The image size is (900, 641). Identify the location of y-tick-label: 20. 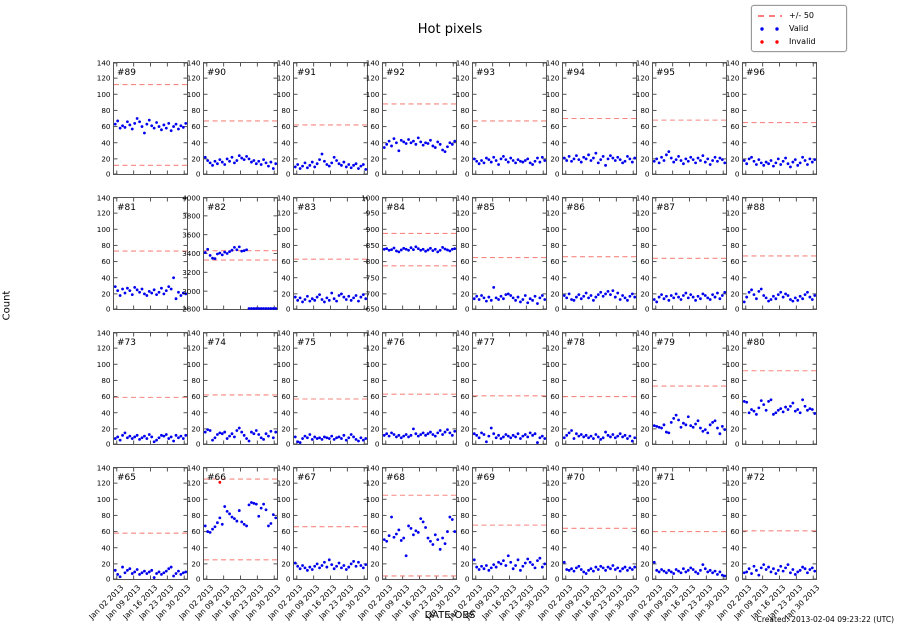
(376, 158).